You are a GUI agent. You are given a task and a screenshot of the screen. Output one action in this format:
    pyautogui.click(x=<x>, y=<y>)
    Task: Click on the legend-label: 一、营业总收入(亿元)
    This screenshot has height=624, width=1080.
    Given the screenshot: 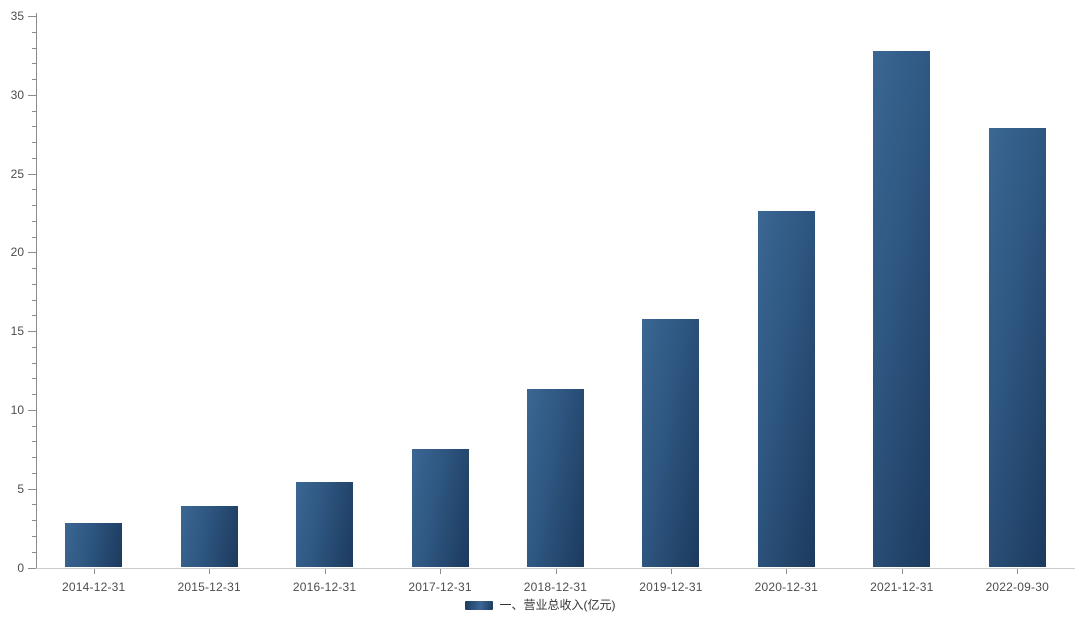 What is the action you would take?
    pyautogui.click(x=557, y=605)
    